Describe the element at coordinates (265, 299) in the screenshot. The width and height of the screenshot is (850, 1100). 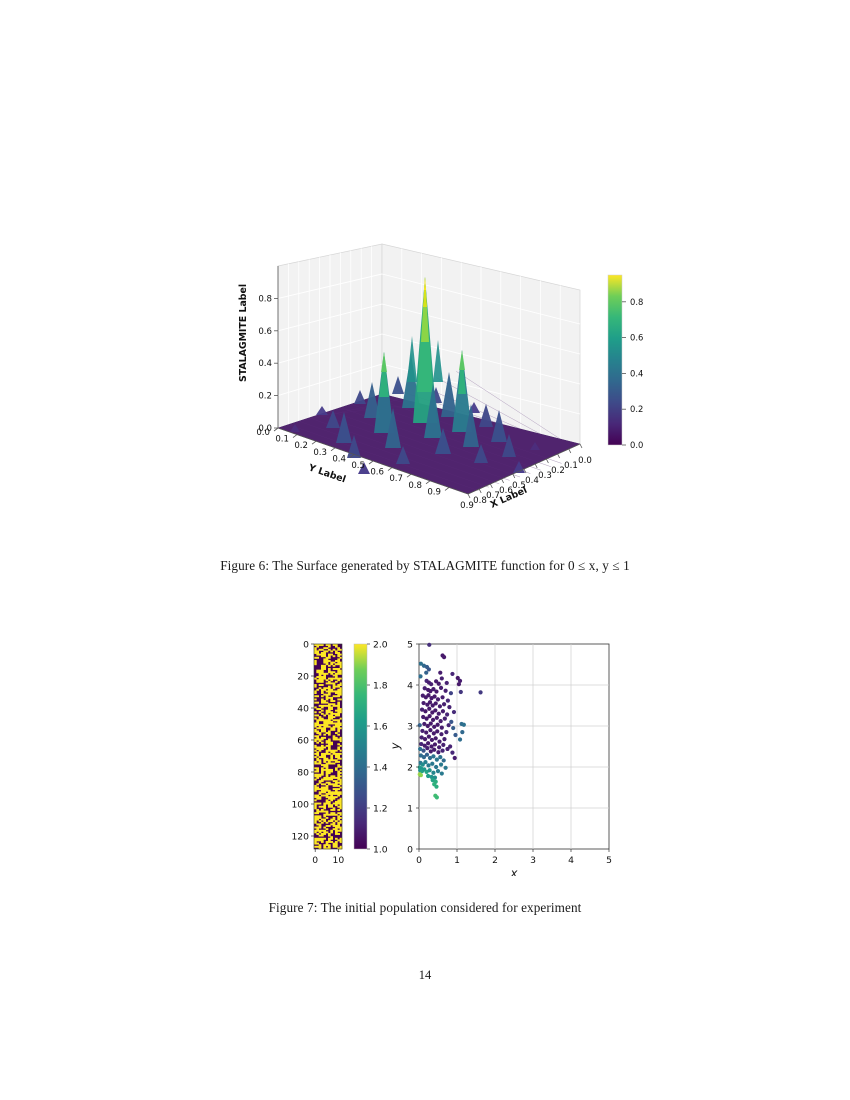
I see `z-tick-4: 0.8` at that location.